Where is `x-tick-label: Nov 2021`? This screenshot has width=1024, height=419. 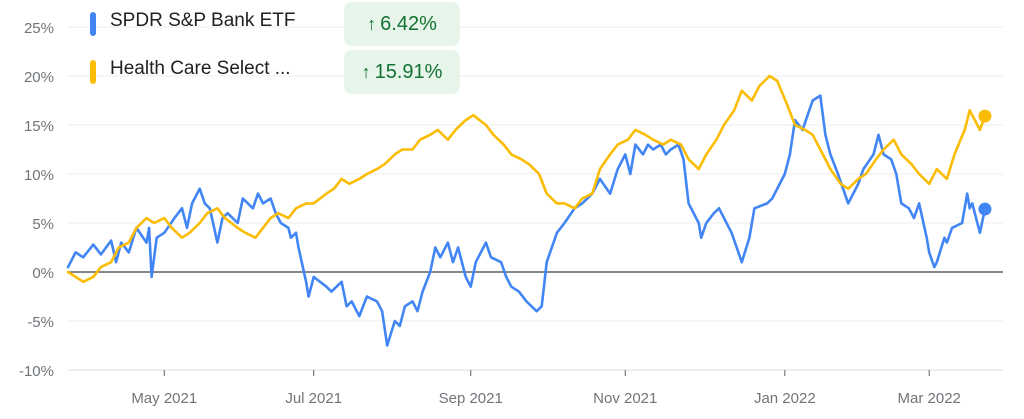
x-tick-label: Nov 2021 is located at coordinates (625, 398).